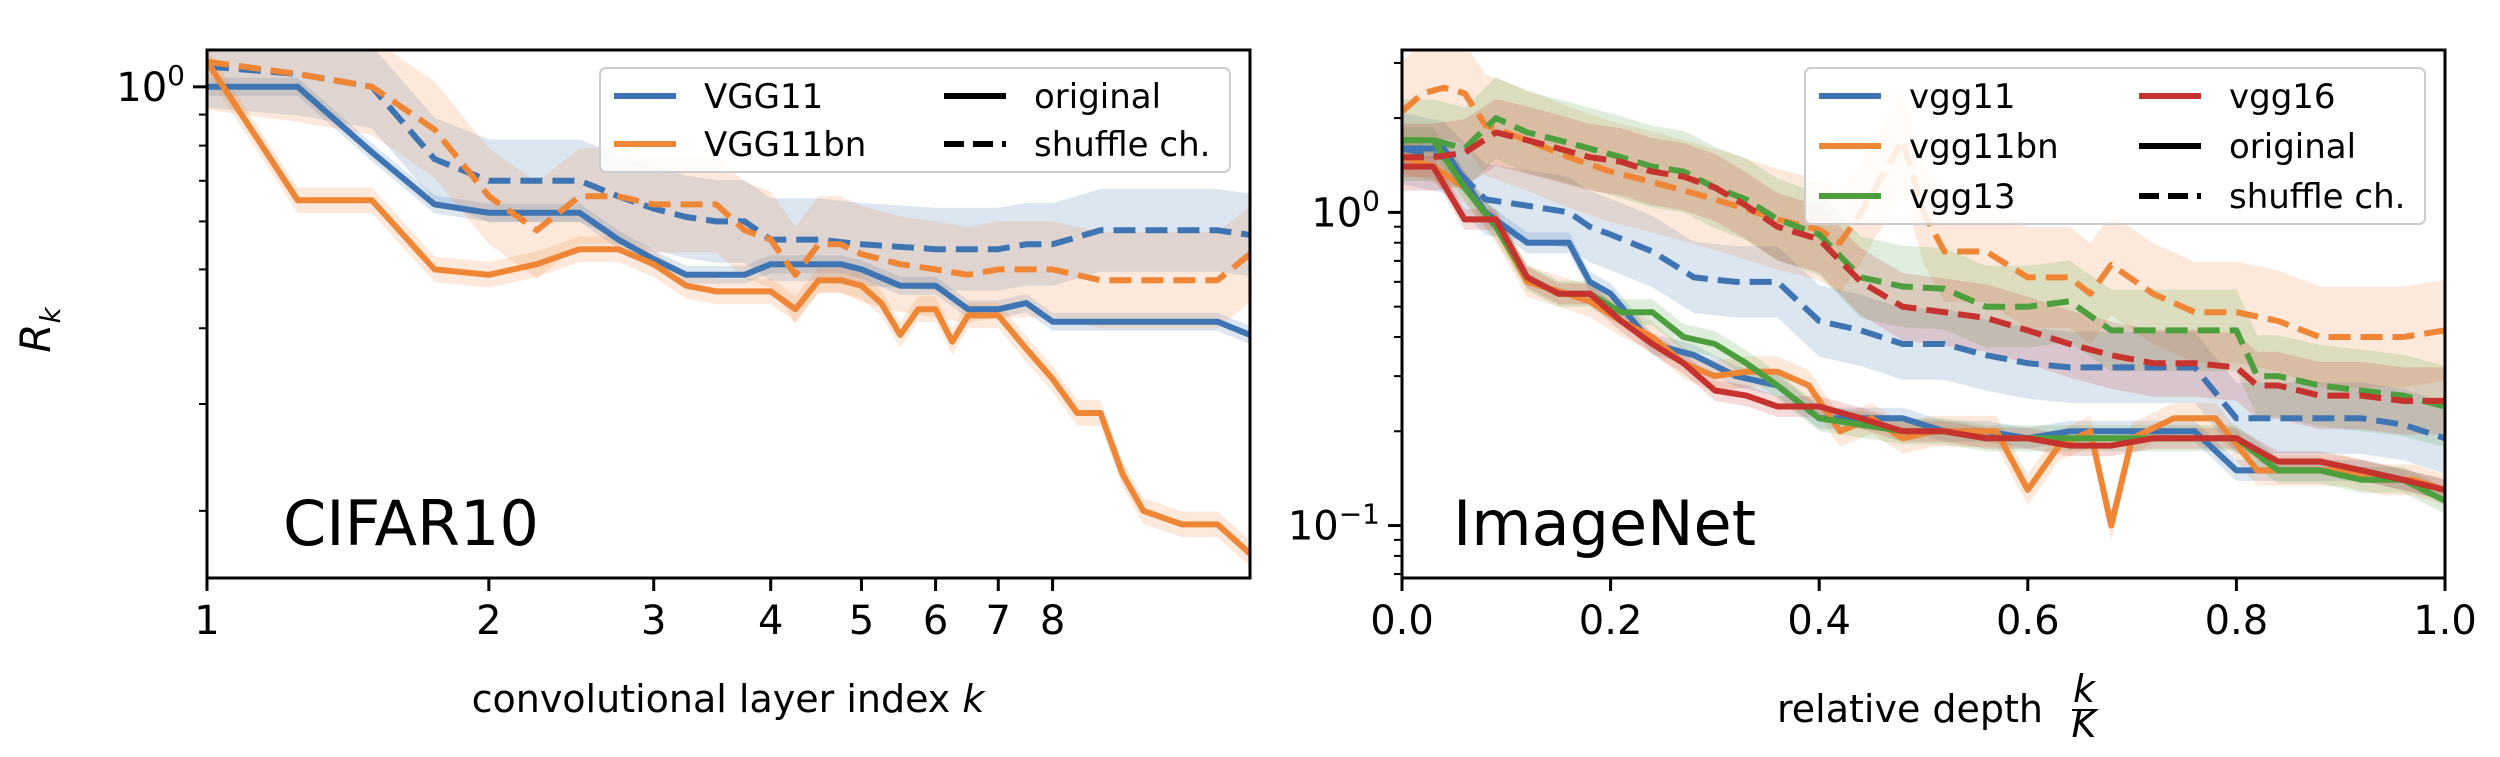 This screenshot has width=2500, height=757. What do you see at coordinates (2115, 146) in the screenshot?
I see `imagenet-legend-box` at bounding box center [2115, 146].